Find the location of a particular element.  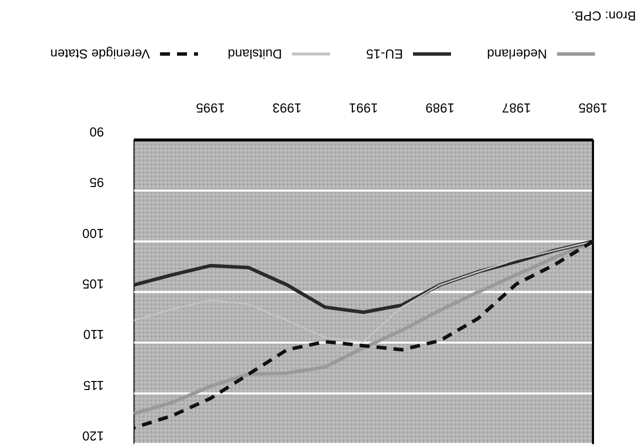

y-tick-label: 115 is located at coordinates (93, 385).